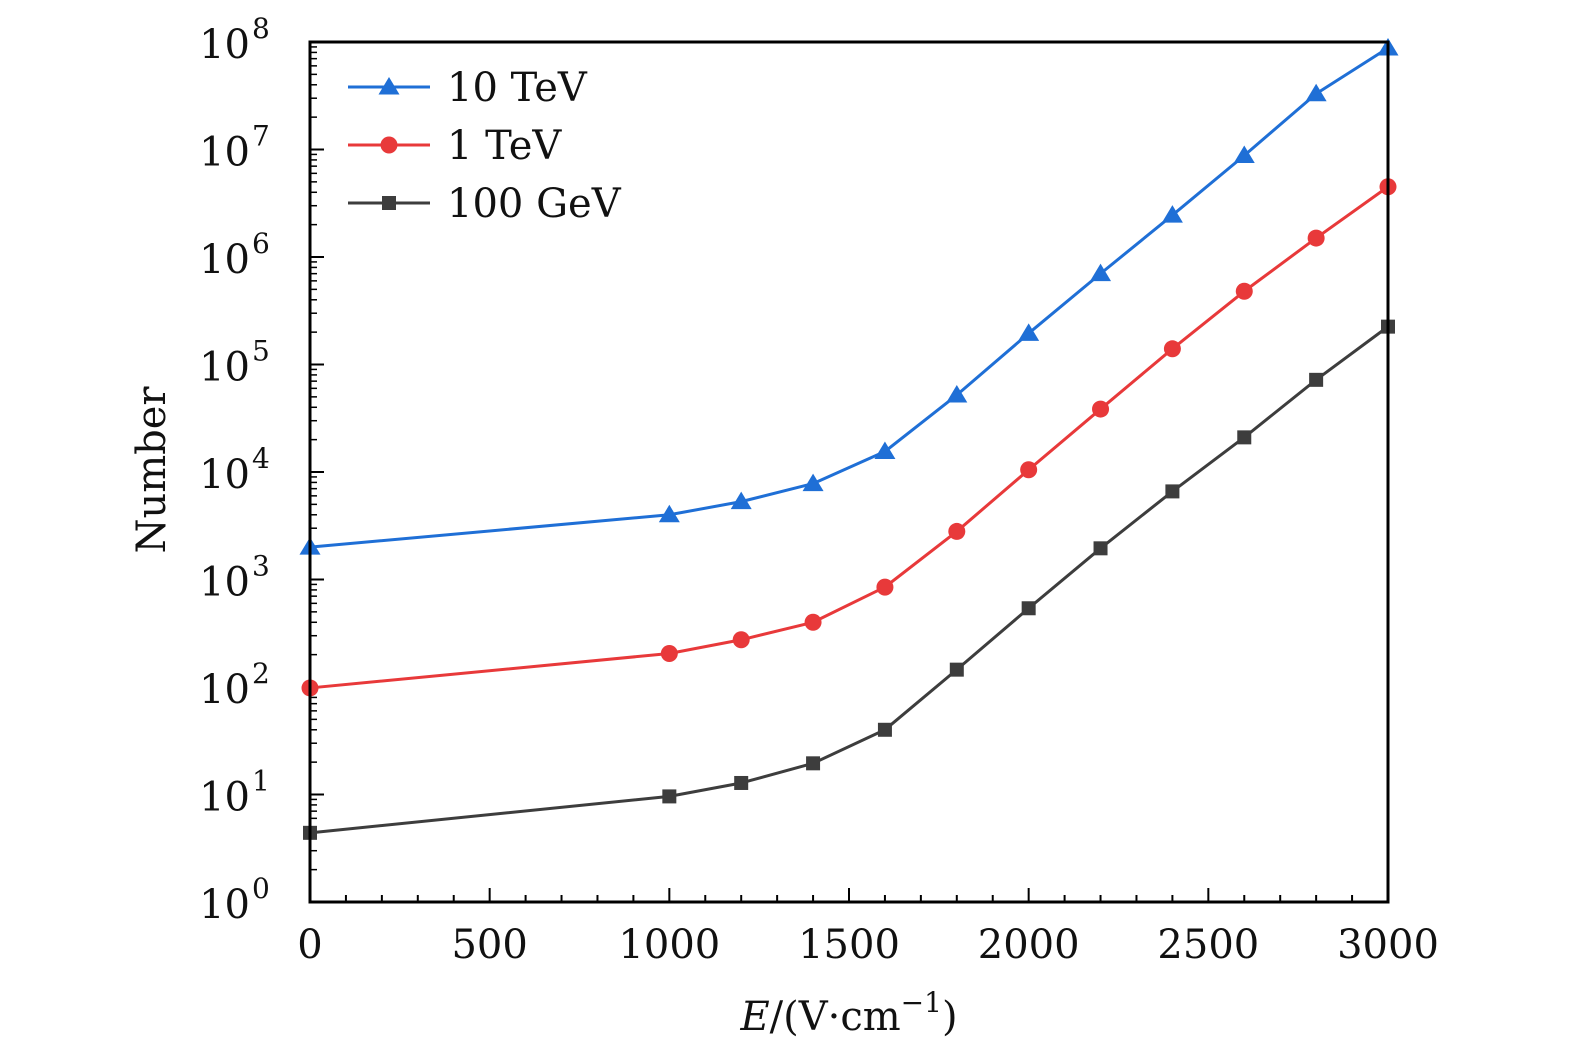  I want to click on y-tick-exponent: 5, so click(261, 351).